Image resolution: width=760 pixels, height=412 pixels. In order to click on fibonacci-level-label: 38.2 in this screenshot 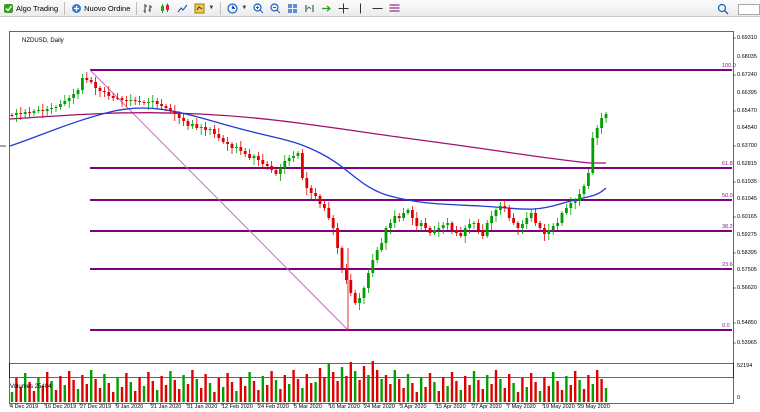, I will do `click(727, 227)`.